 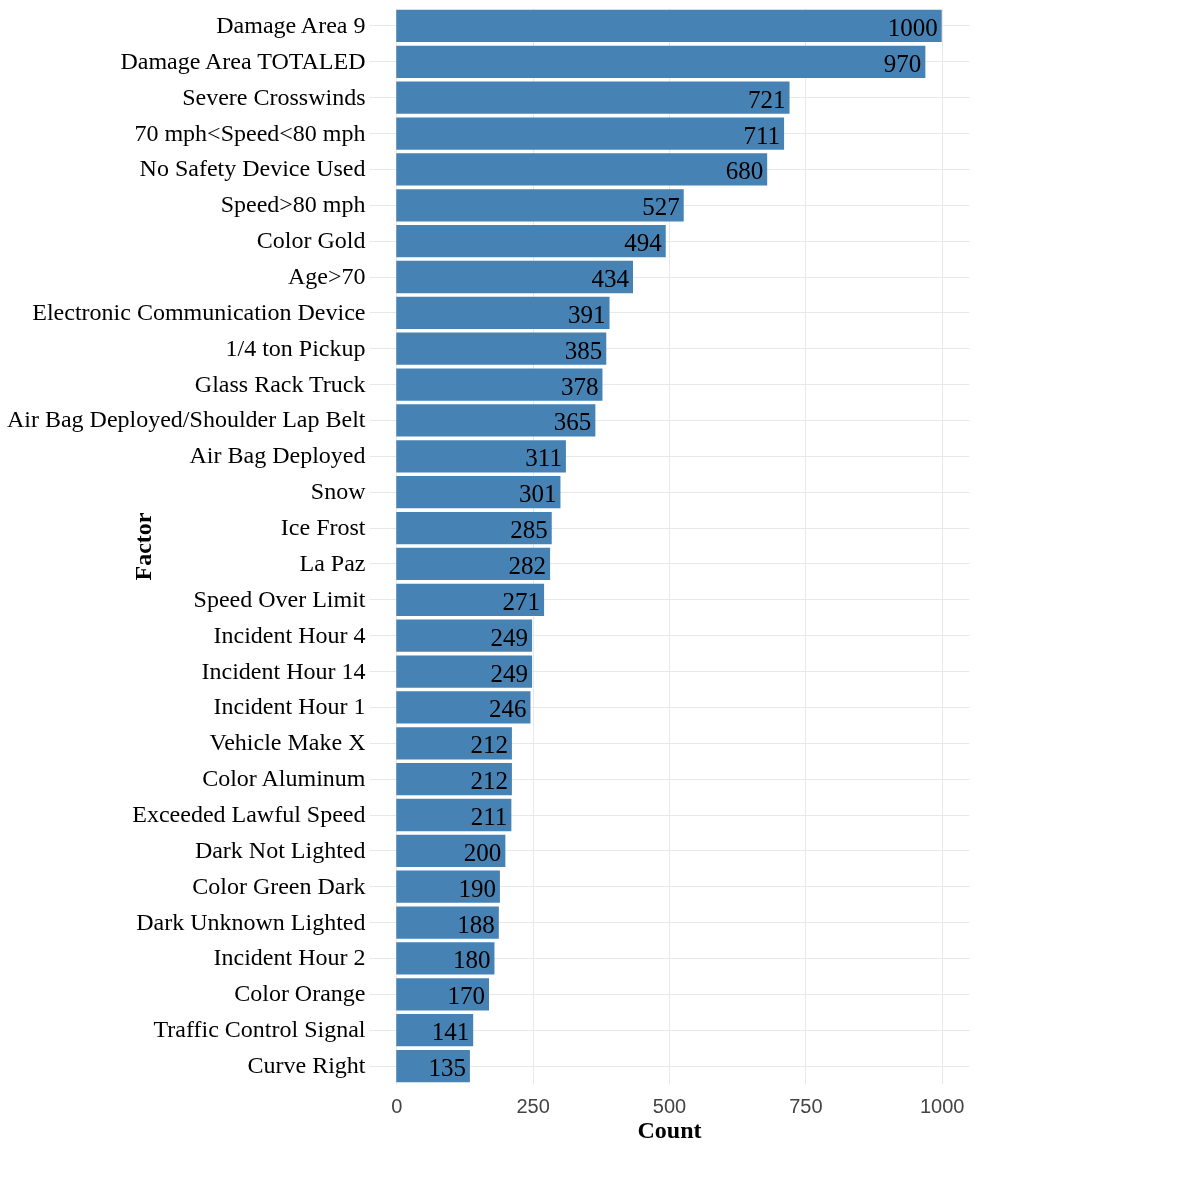 I want to click on data-label: 246, so click(x=507, y=709).